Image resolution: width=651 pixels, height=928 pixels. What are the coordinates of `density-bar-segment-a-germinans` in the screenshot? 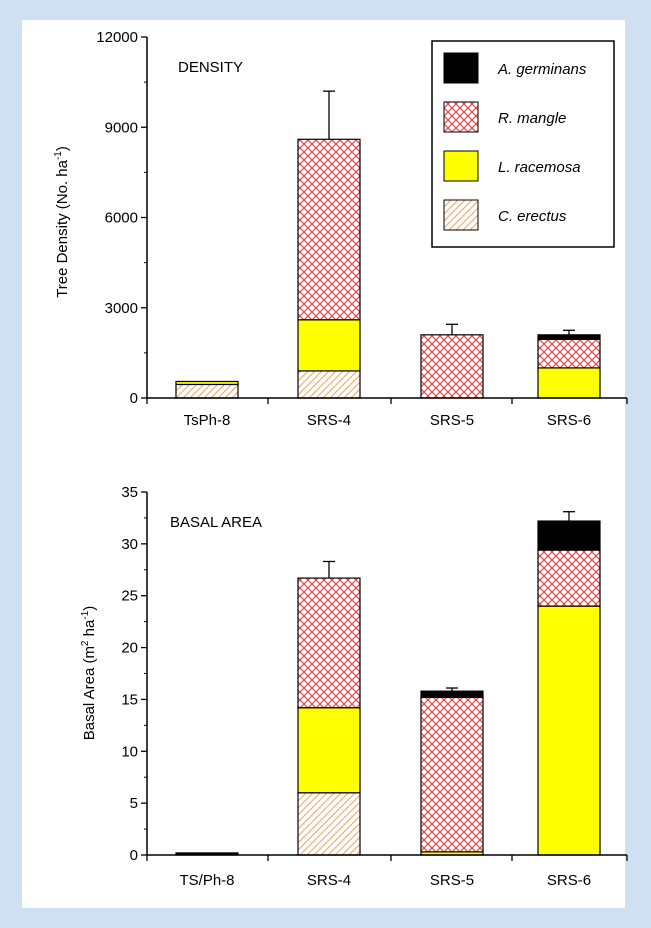 It's located at (569, 337).